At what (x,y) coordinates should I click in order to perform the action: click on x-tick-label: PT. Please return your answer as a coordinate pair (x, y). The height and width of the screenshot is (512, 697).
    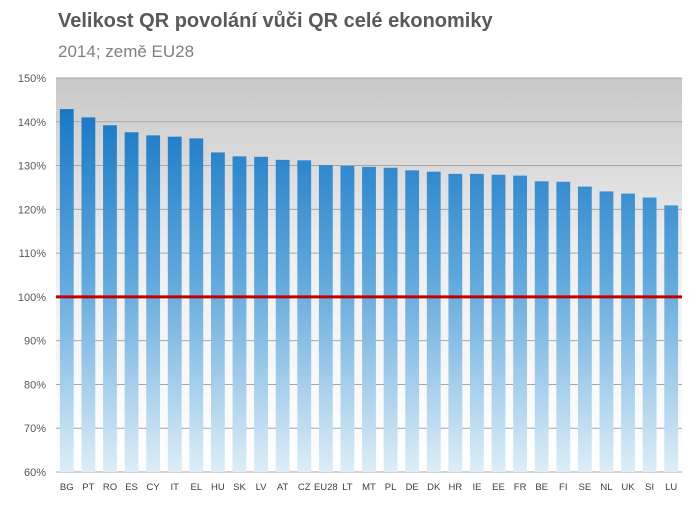
    Looking at the image, I should click on (88, 487).